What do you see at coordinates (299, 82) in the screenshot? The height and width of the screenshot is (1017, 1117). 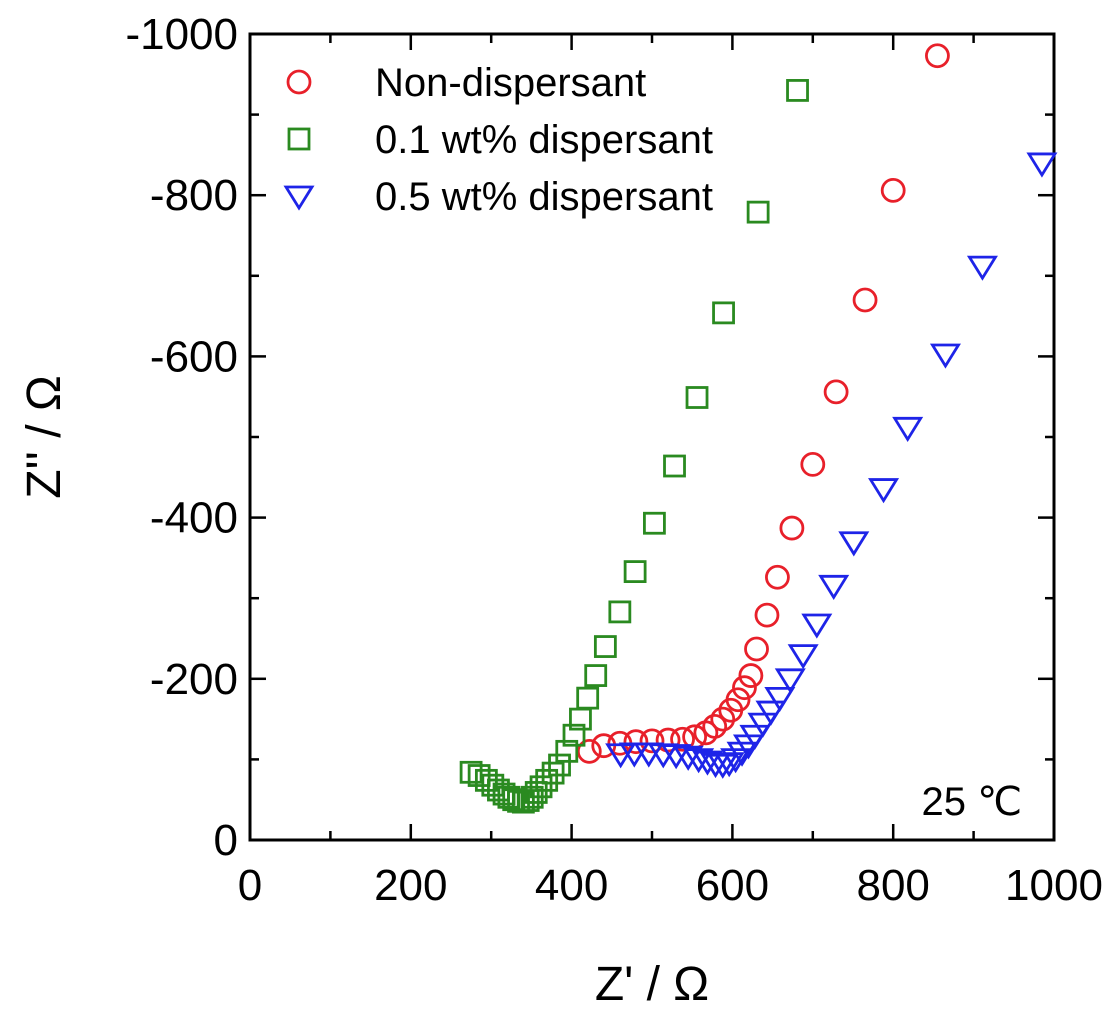 I see `legend-marker-circle` at bounding box center [299, 82].